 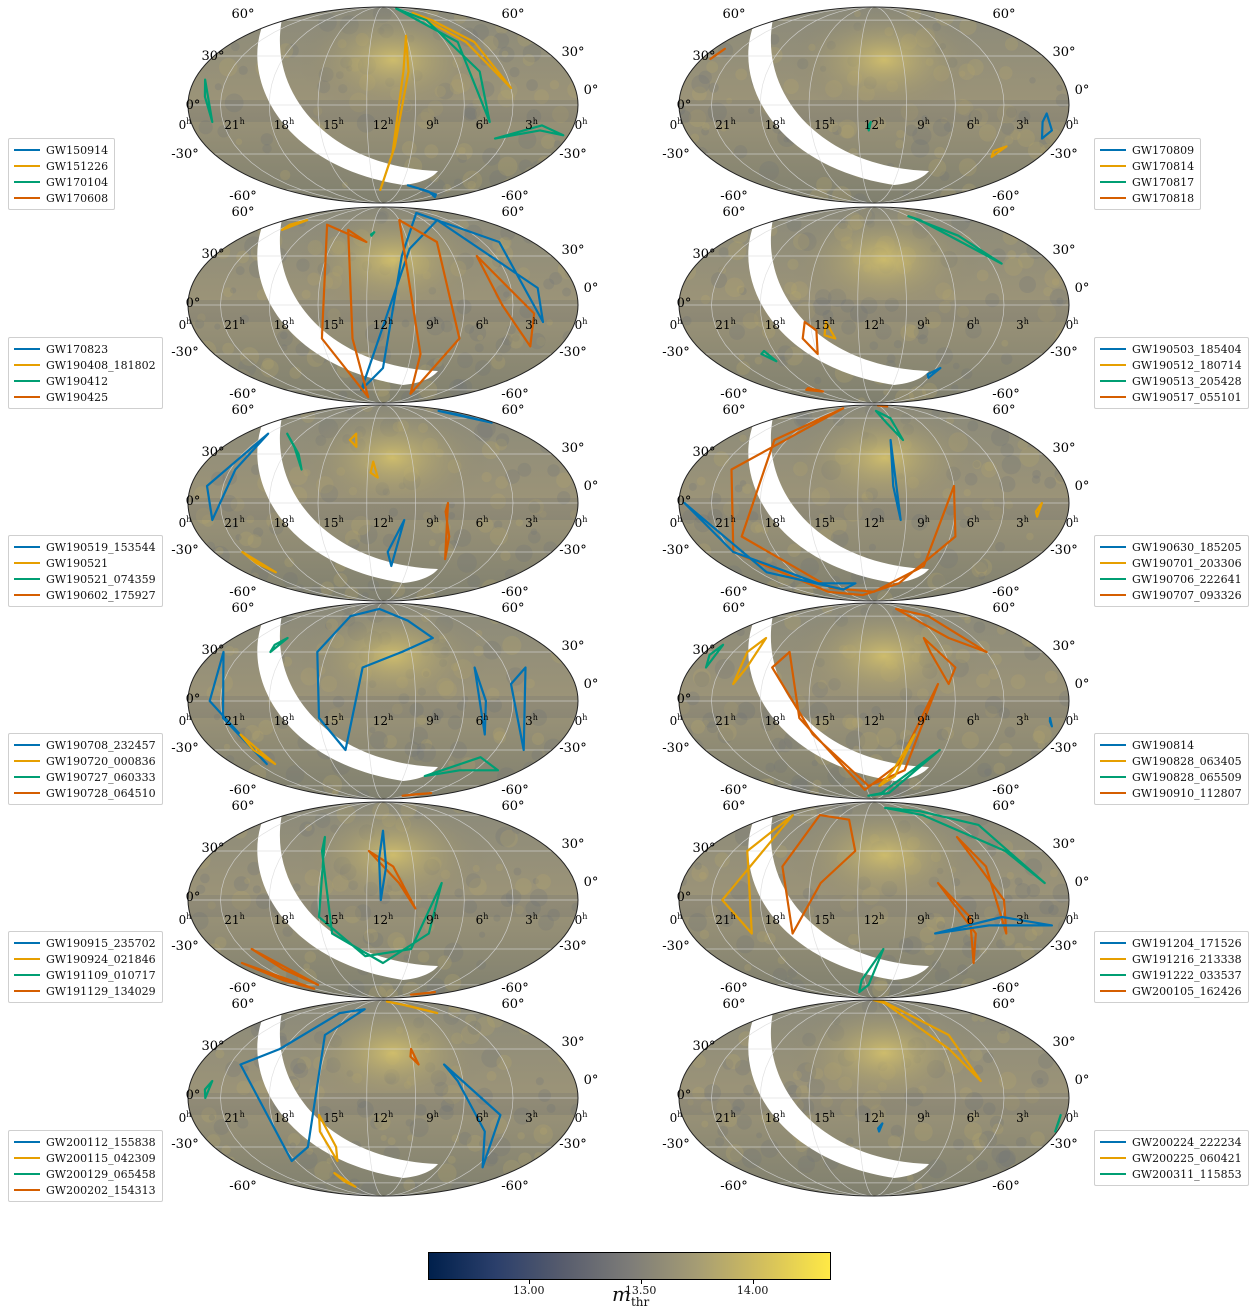 What do you see at coordinates (884, 261) in the screenshot?
I see `bright-region` at bounding box center [884, 261].